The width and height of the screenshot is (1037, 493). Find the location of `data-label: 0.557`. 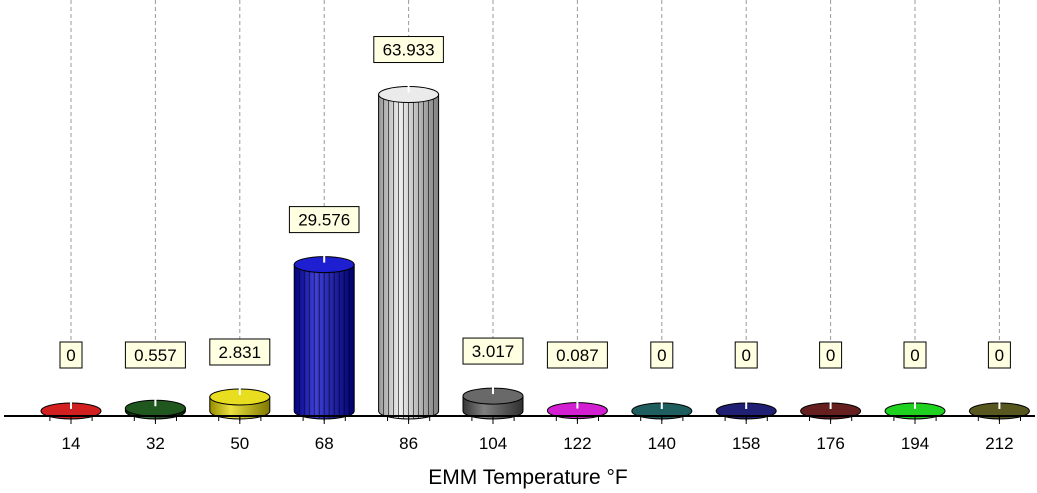

data-label: 0.557 is located at coordinates (155, 355).